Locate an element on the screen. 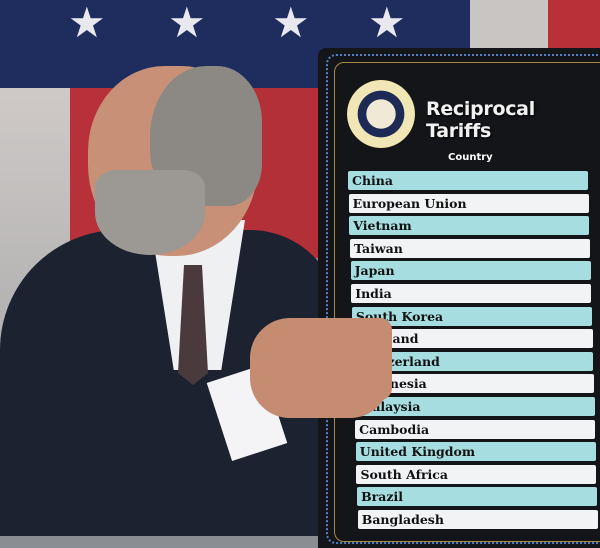  country-row: European Union is located at coordinates (468, 203).